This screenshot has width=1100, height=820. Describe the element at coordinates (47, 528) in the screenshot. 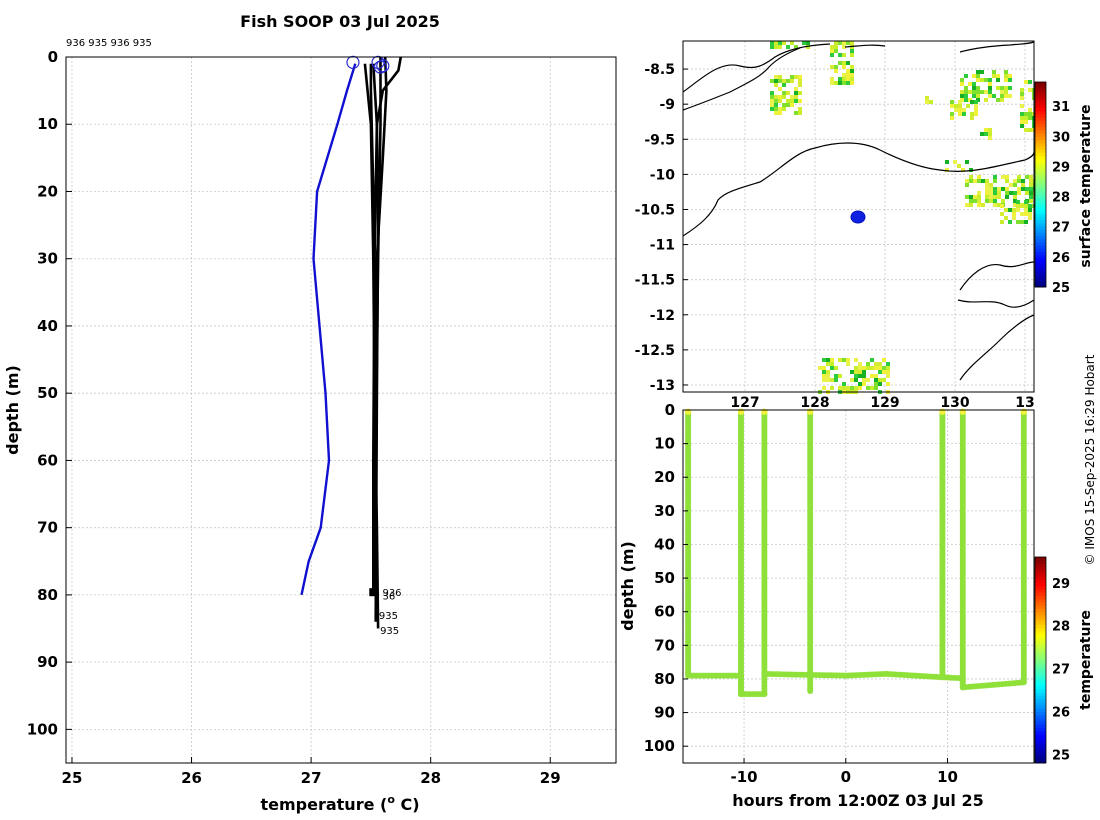

I see `profile-ytick-label-70: 70` at that location.